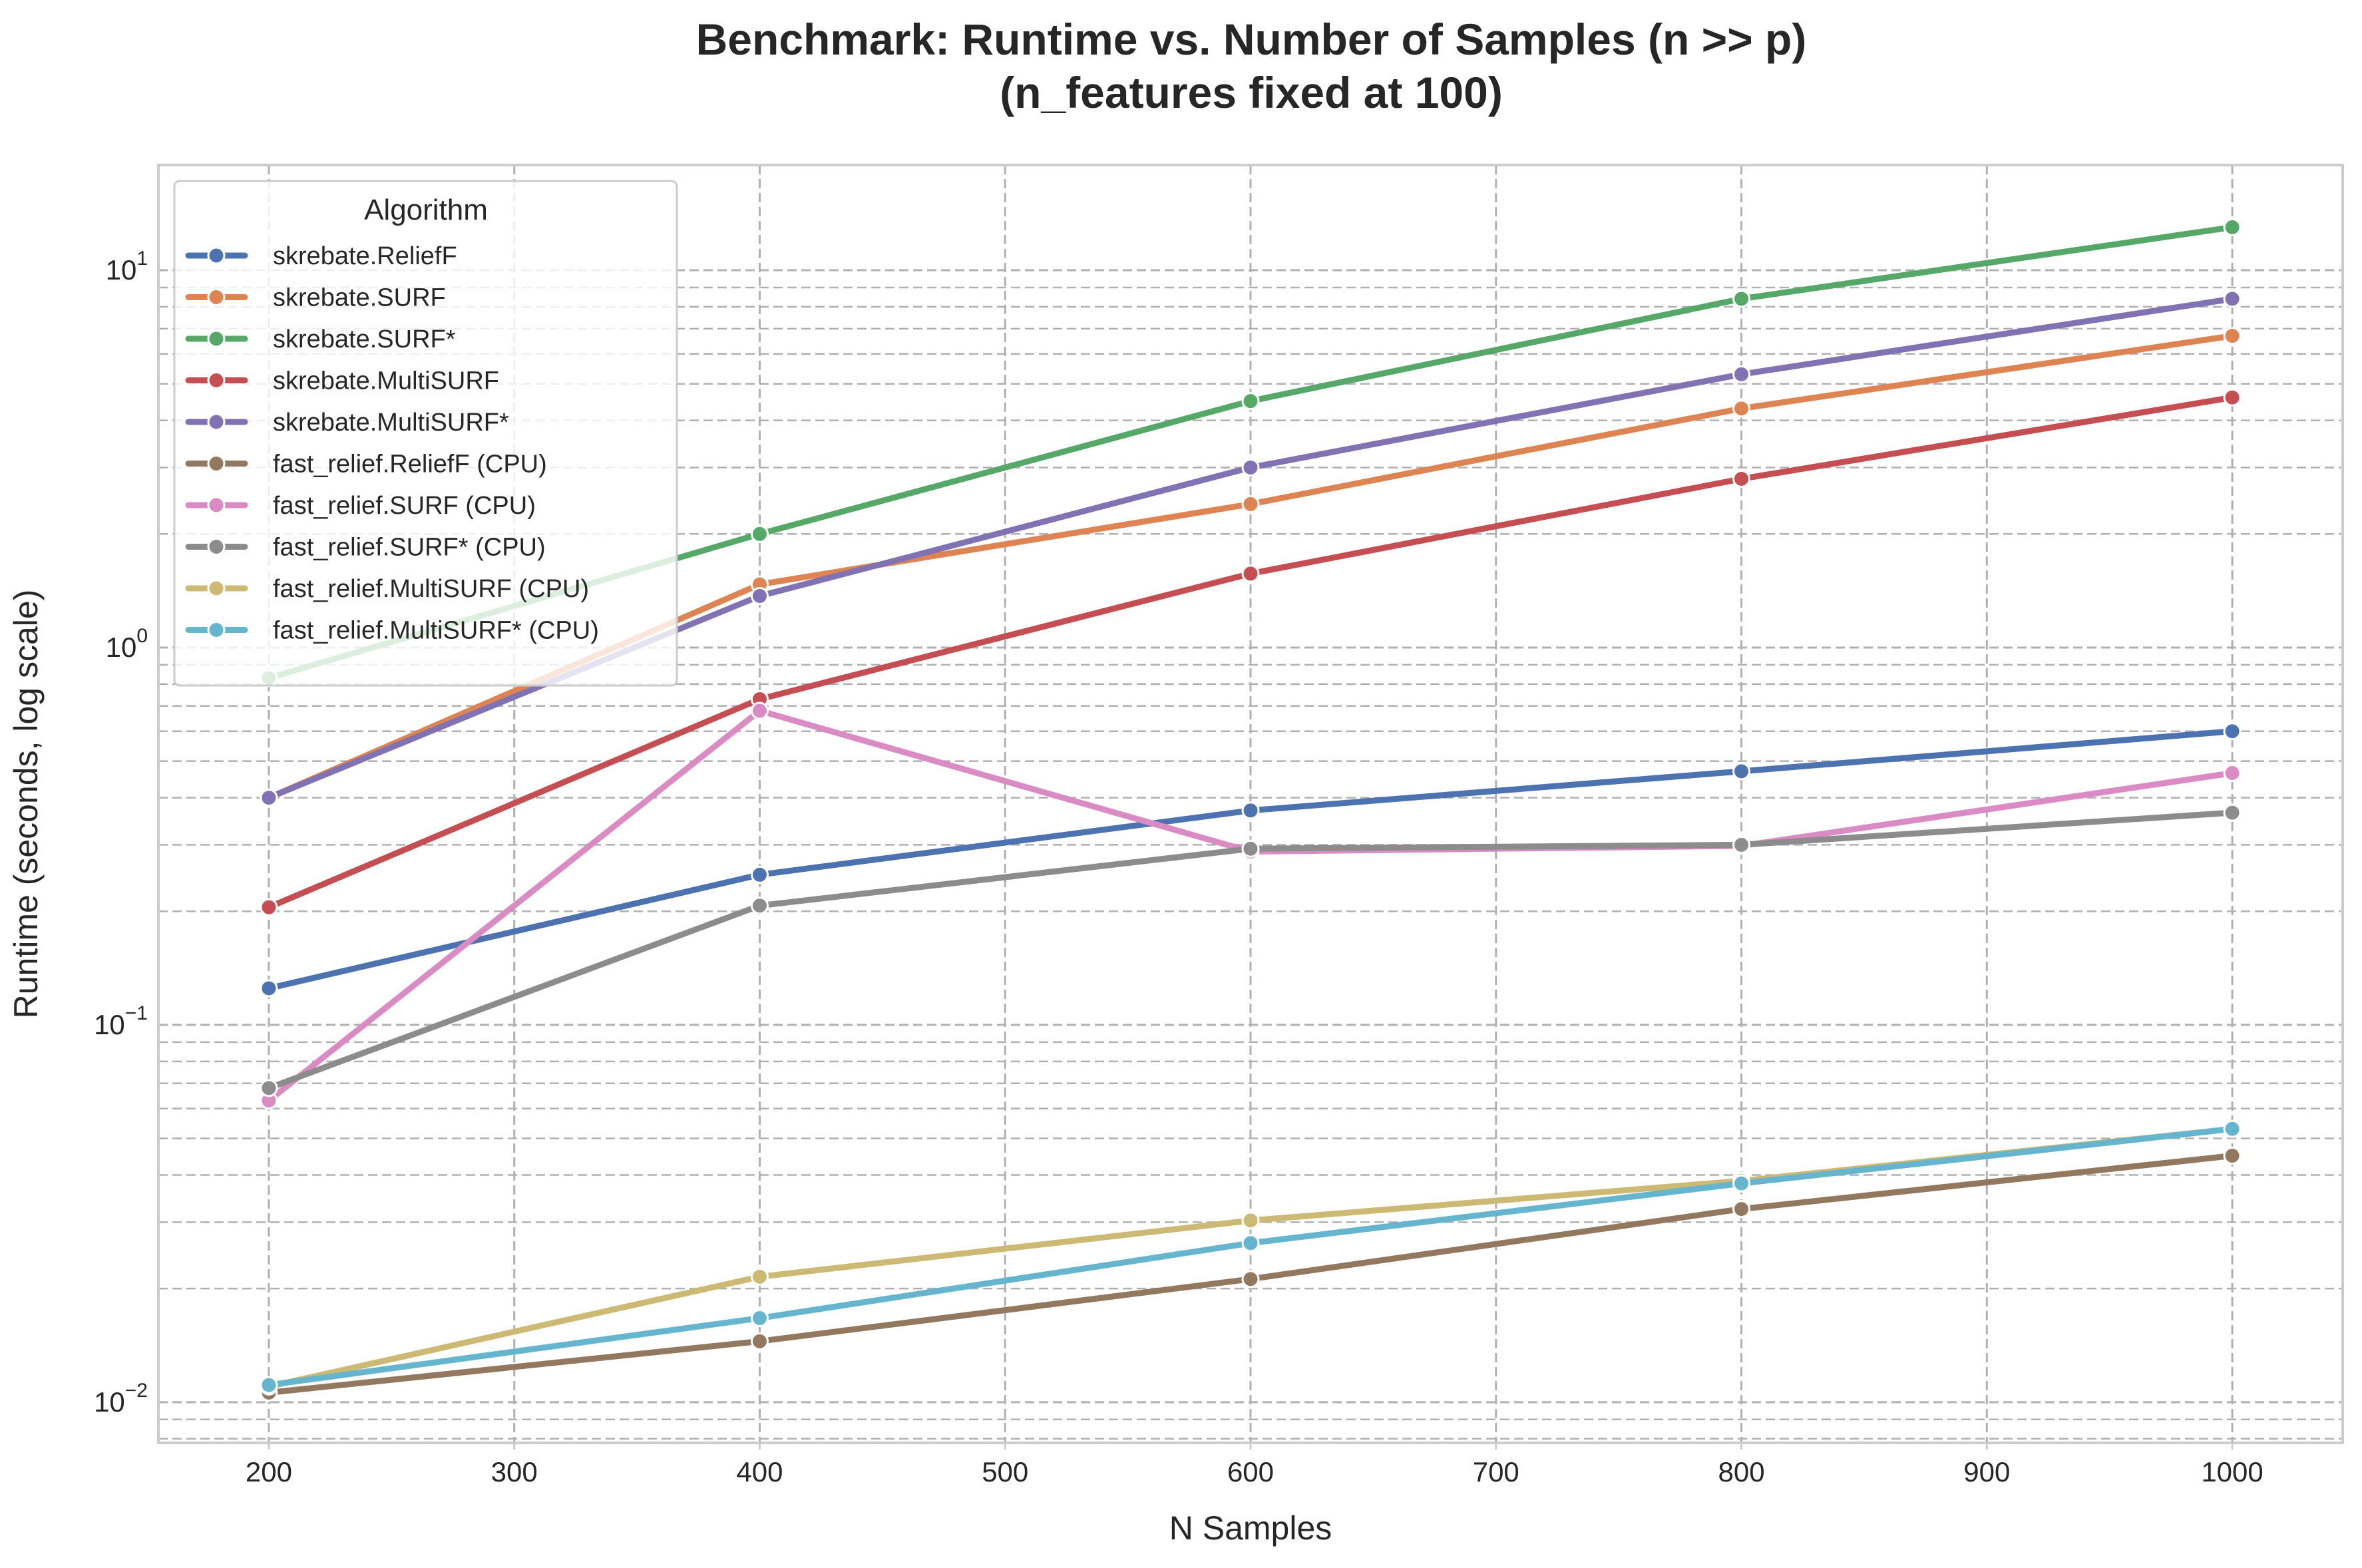 The width and height of the screenshot is (2362, 1568). I want to click on legend-label: skrebate.MultiSURF, so click(386, 381).